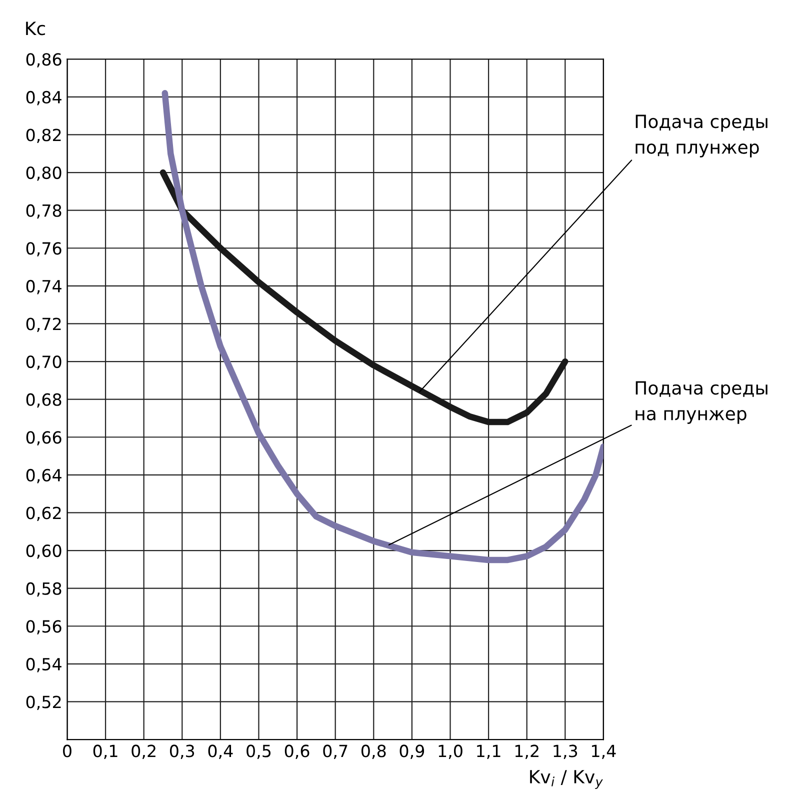  I want to click on y-tick-label: 0,64, so click(44, 476).